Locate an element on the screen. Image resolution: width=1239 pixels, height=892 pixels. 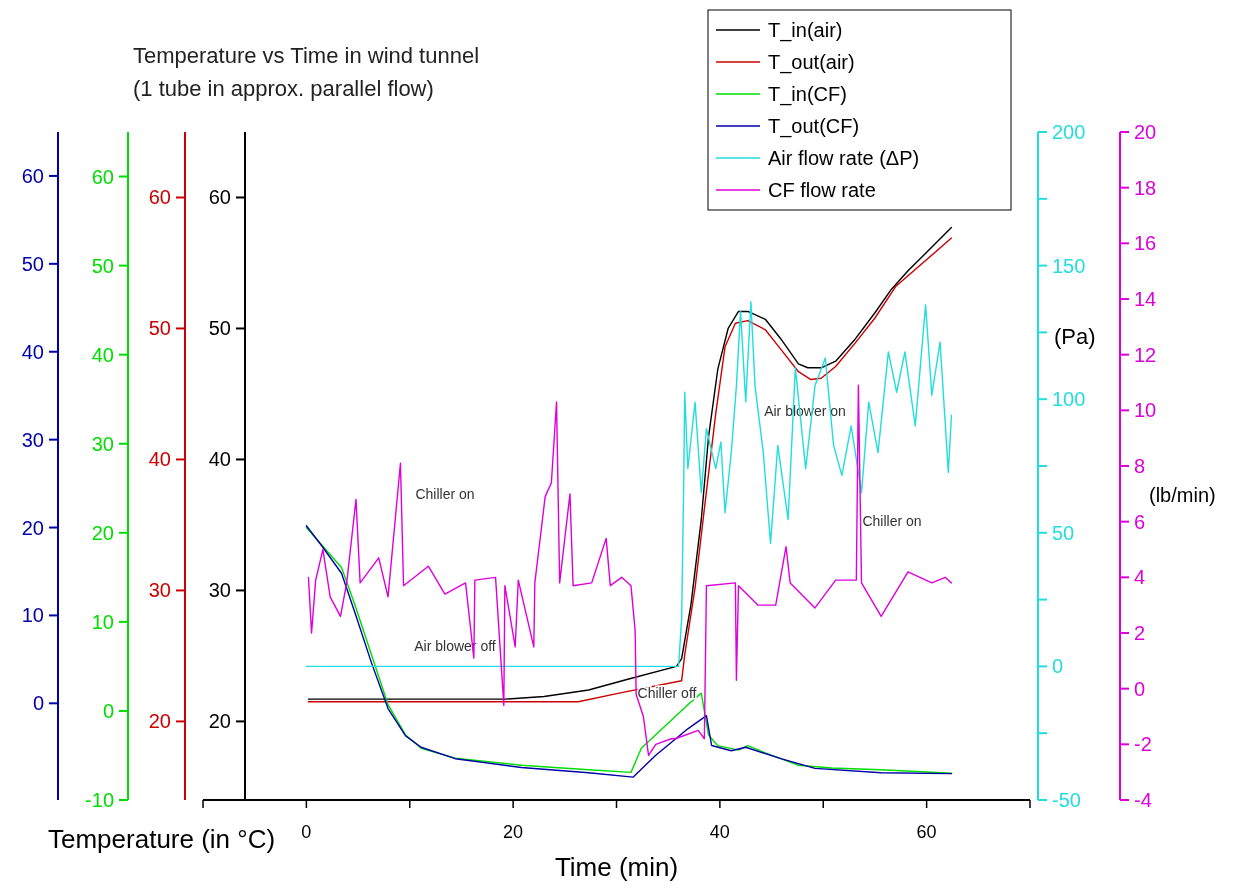
y3-tick-label: 14 is located at coordinates (1145, 299).